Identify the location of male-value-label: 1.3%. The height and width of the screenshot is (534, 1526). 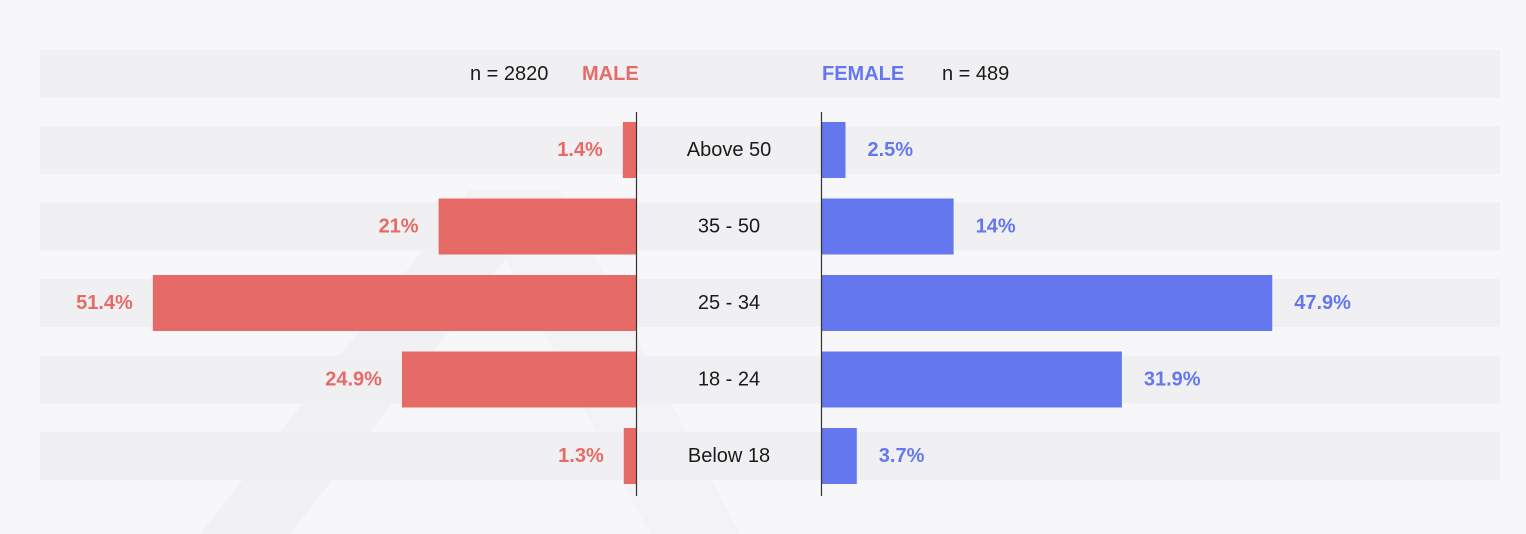
(581, 456).